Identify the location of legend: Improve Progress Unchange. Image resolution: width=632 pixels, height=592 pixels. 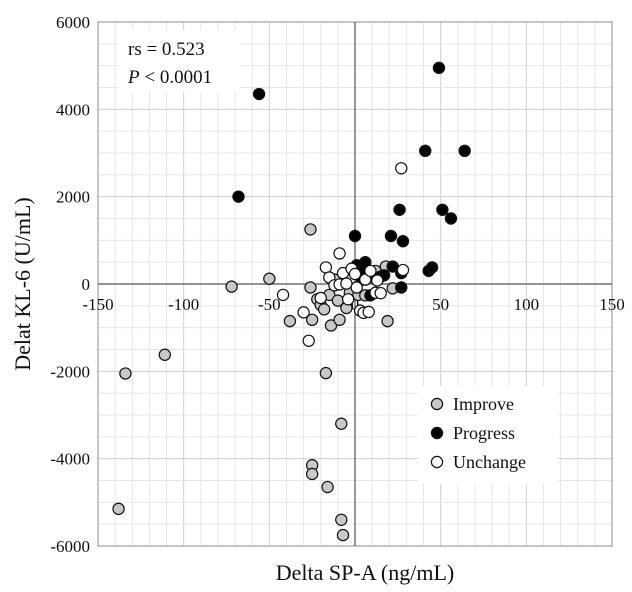
(488, 435).